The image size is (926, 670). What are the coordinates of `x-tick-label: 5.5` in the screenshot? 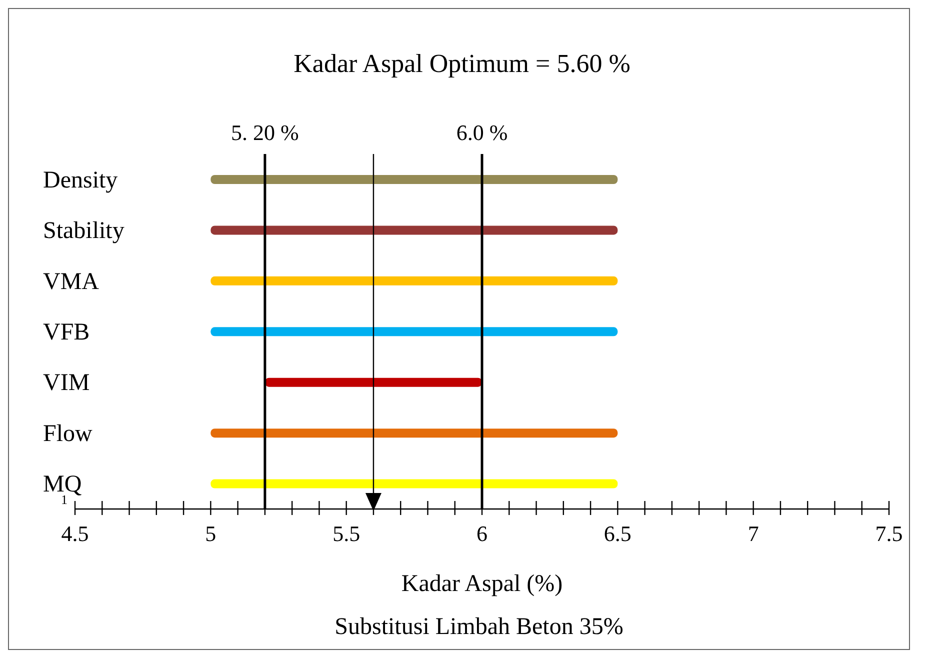 It's located at (346, 533).